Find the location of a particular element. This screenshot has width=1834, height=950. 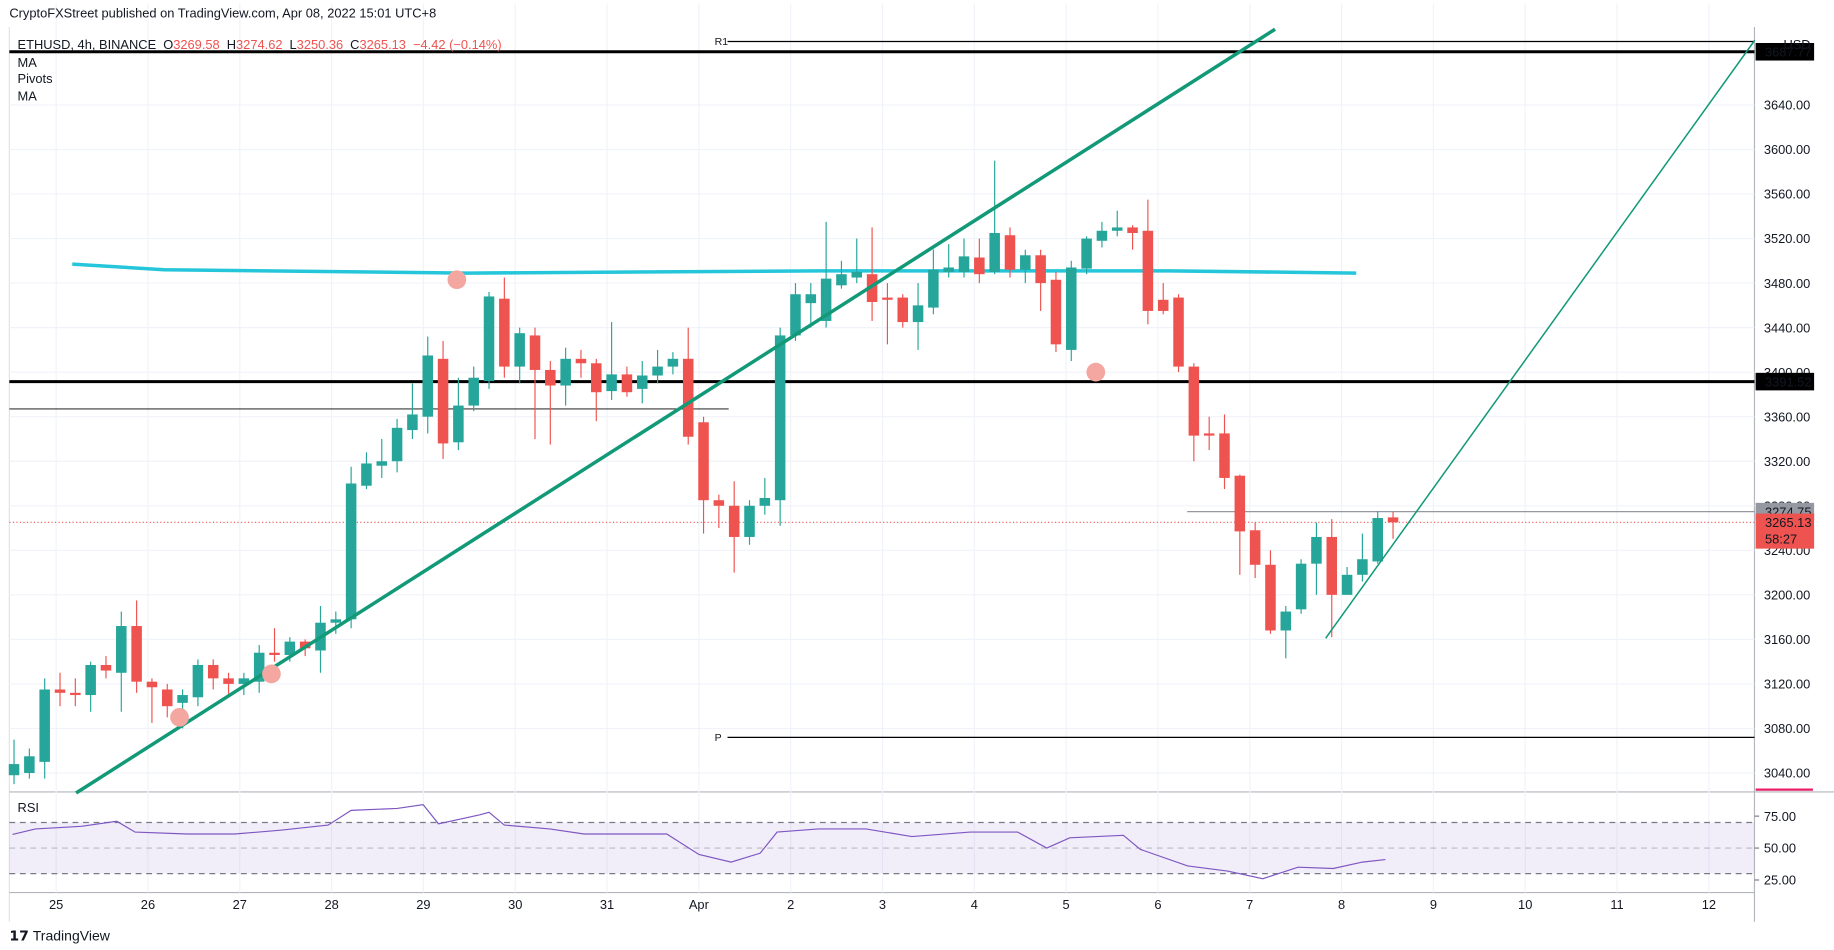

currency: USD is located at coordinates (1796, 44).